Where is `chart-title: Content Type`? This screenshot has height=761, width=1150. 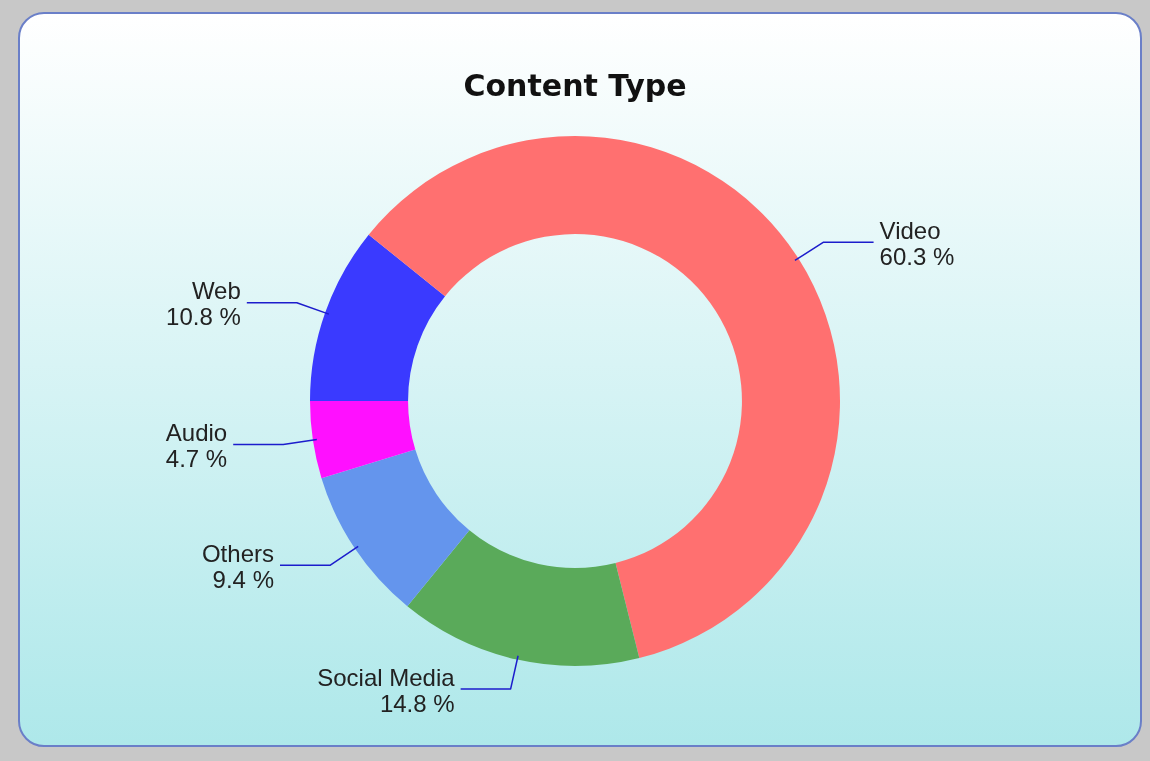
chart-title: Content Type is located at coordinates (575, 85).